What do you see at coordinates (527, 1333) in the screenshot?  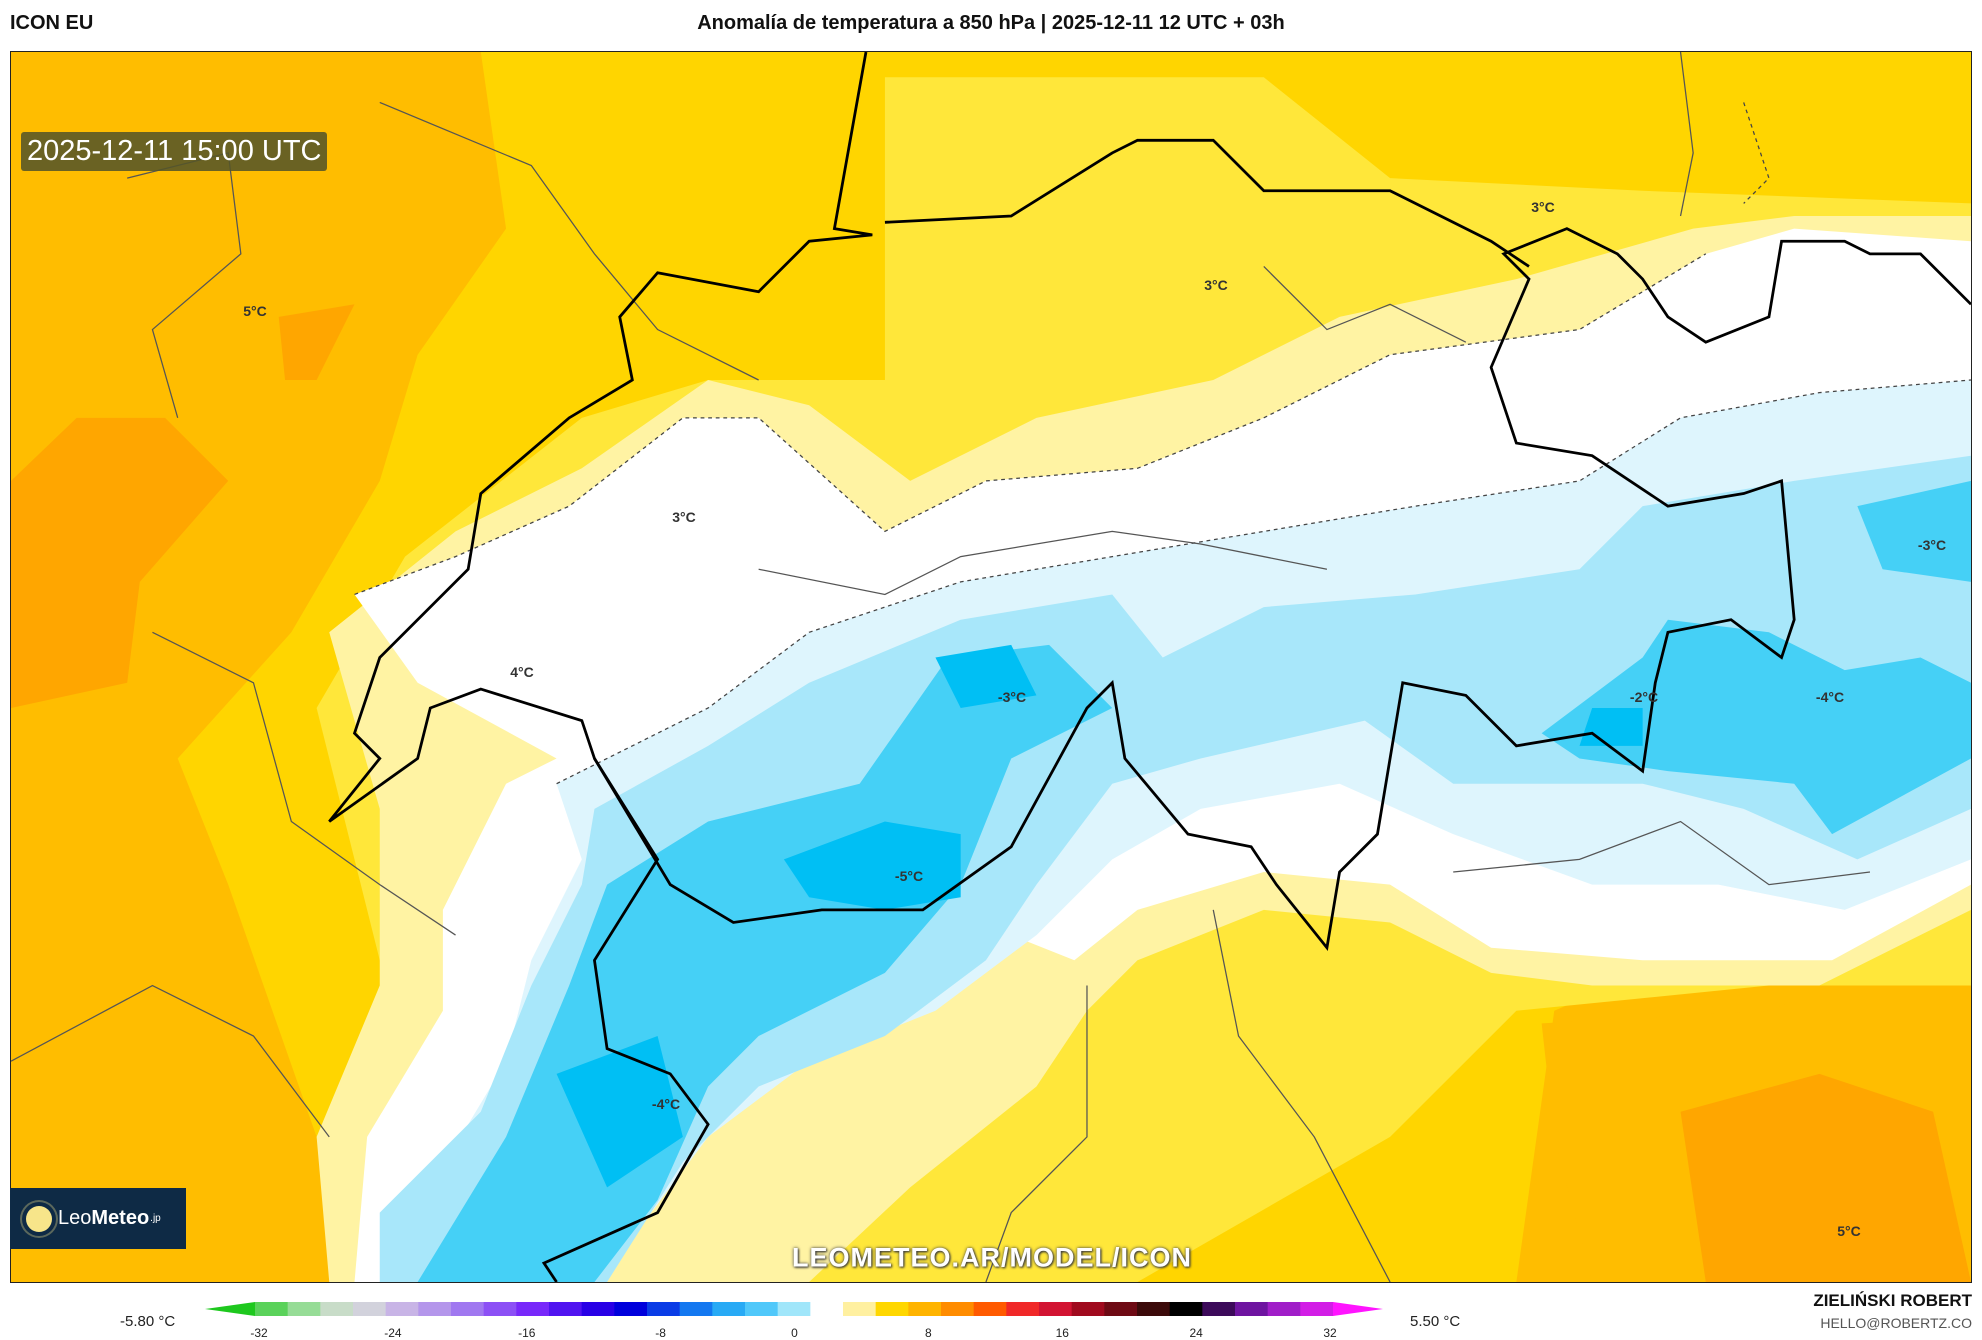 I see `colorbar-tick-label: -16` at bounding box center [527, 1333].